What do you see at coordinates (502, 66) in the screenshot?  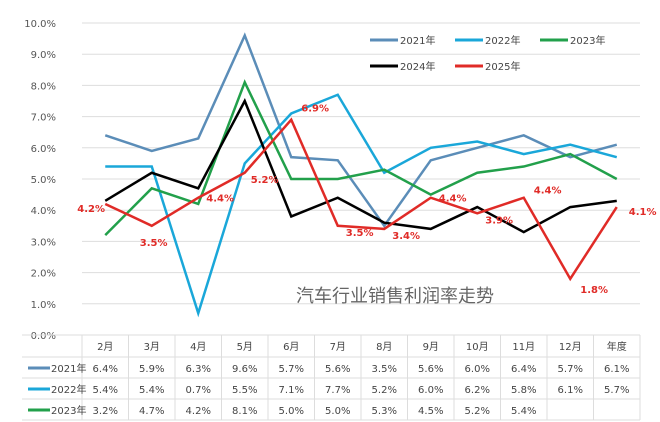 I see `legend-label: 2025年` at bounding box center [502, 66].